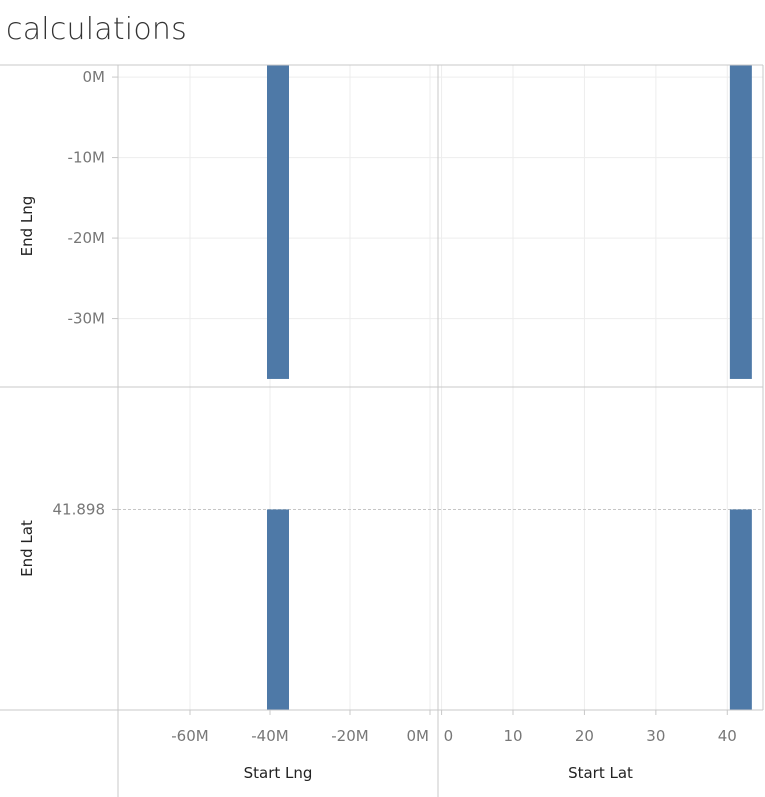  What do you see at coordinates (86, 158) in the screenshot?
I see `y-tick-label: -10M` at bounding box center [86, 158].